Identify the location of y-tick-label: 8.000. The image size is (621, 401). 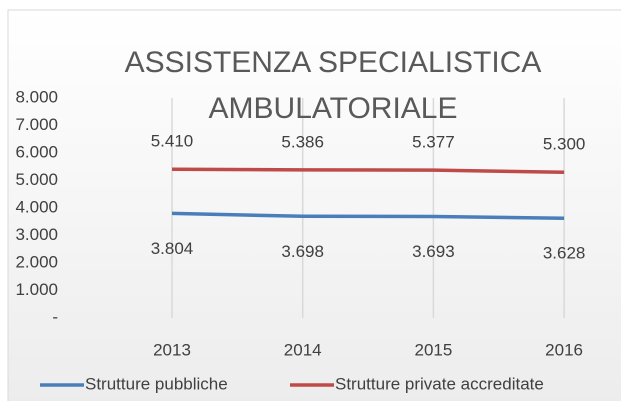
(36, 96).